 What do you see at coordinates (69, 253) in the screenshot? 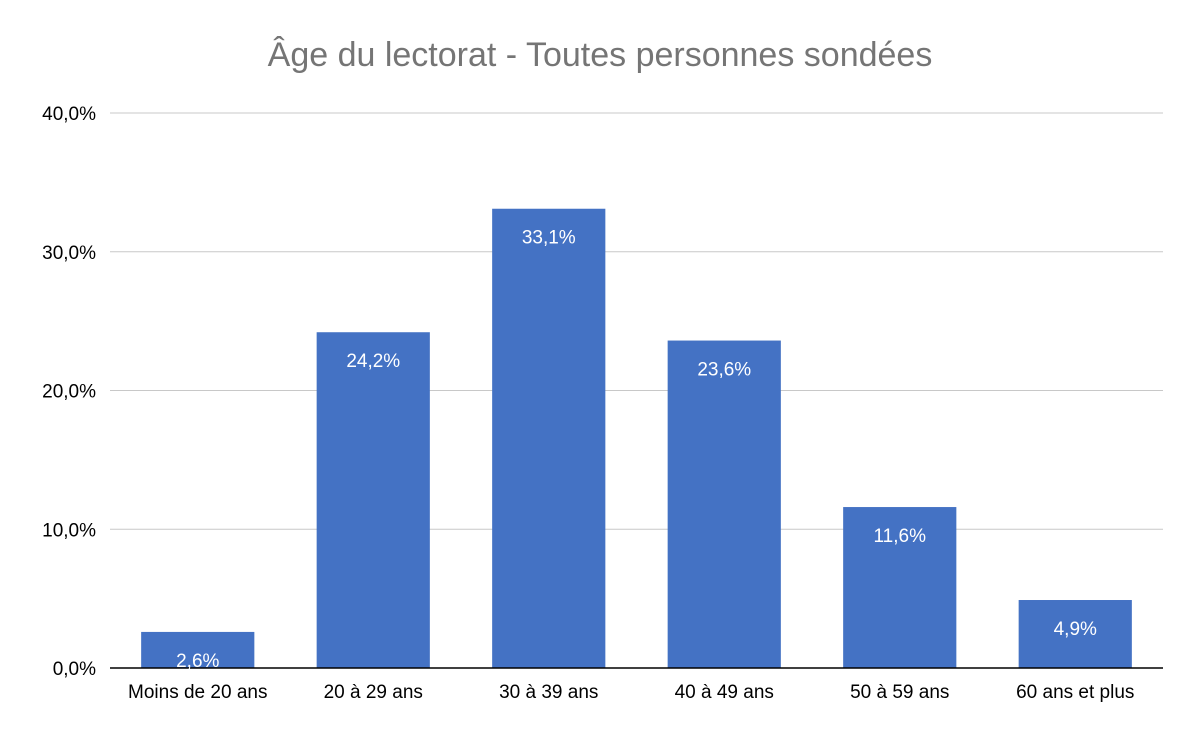
I see `y-tick-label: 30,0%` at bounding box center [69, 253].